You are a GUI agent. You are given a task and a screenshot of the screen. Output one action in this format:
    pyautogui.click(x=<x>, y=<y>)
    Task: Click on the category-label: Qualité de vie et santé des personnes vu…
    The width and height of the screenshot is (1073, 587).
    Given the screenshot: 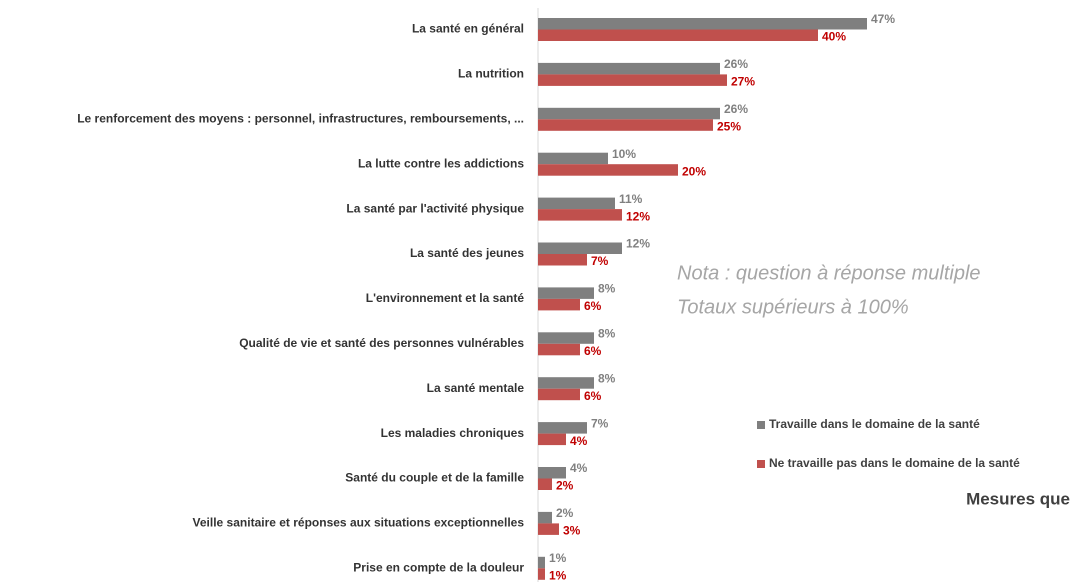 What is the action you would take?
    pyautogui.click(x=381, y=343)
    